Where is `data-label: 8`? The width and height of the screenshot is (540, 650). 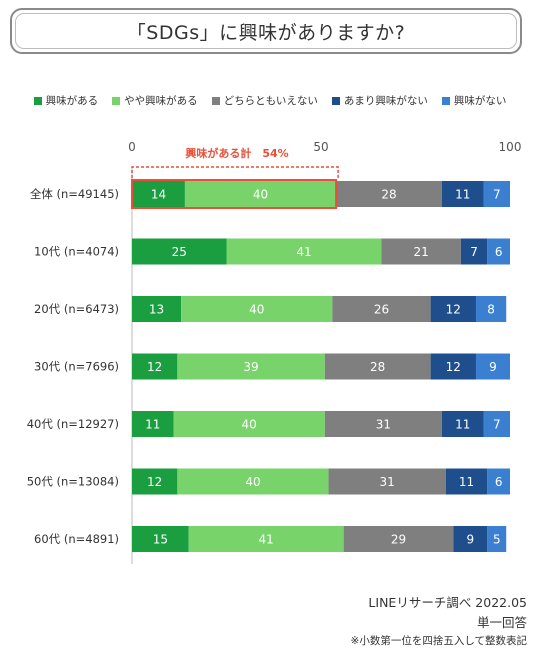
data-label: 8 is located at coordinates (491, 310).